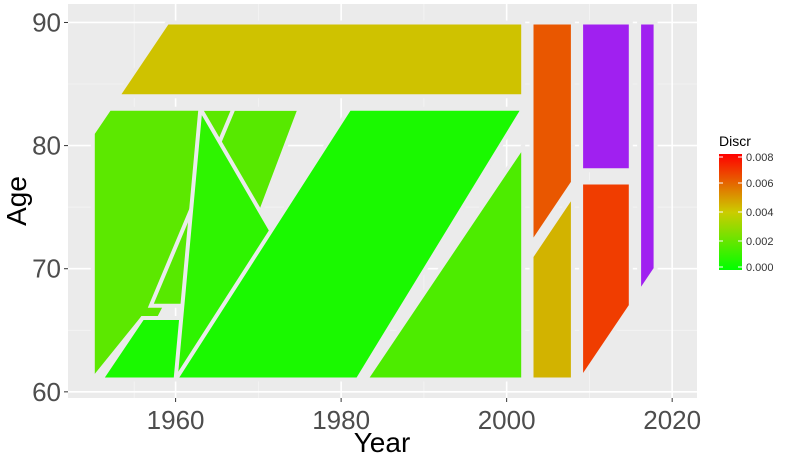 The height and width of the screenshot is (468, 795). I want to click on x-ticks: 1960 1980 2000 2020, so click(424, 416).